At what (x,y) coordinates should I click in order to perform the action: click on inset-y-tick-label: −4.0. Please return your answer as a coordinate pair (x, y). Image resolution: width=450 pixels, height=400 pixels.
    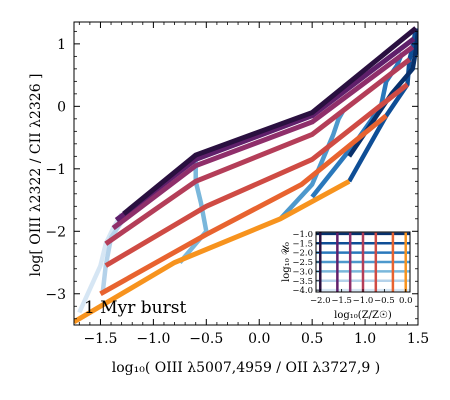
    Looking at the image, I should click on (302, 291).